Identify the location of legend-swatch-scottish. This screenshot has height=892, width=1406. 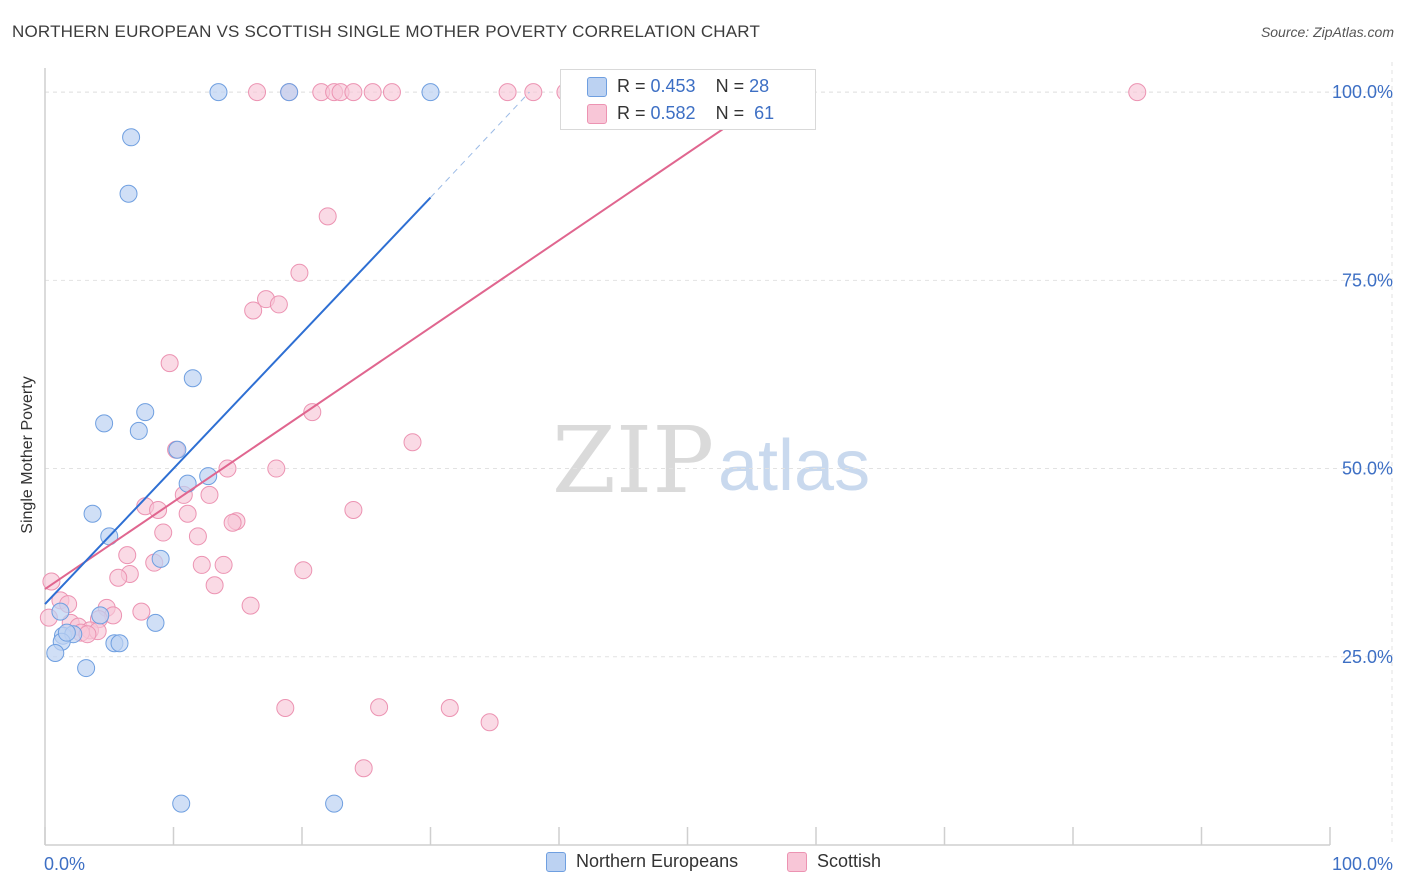
(797, 861).